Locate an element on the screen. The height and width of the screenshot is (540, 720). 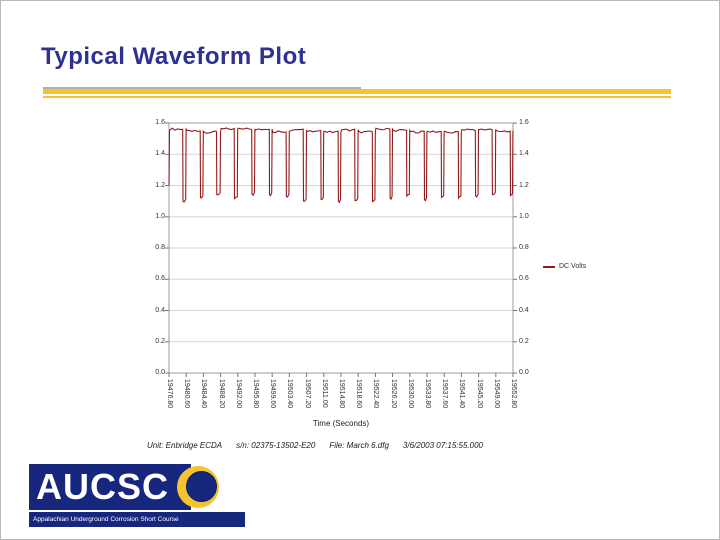
x-tick-label: 19503.40 is located at coordinates (290, 394).